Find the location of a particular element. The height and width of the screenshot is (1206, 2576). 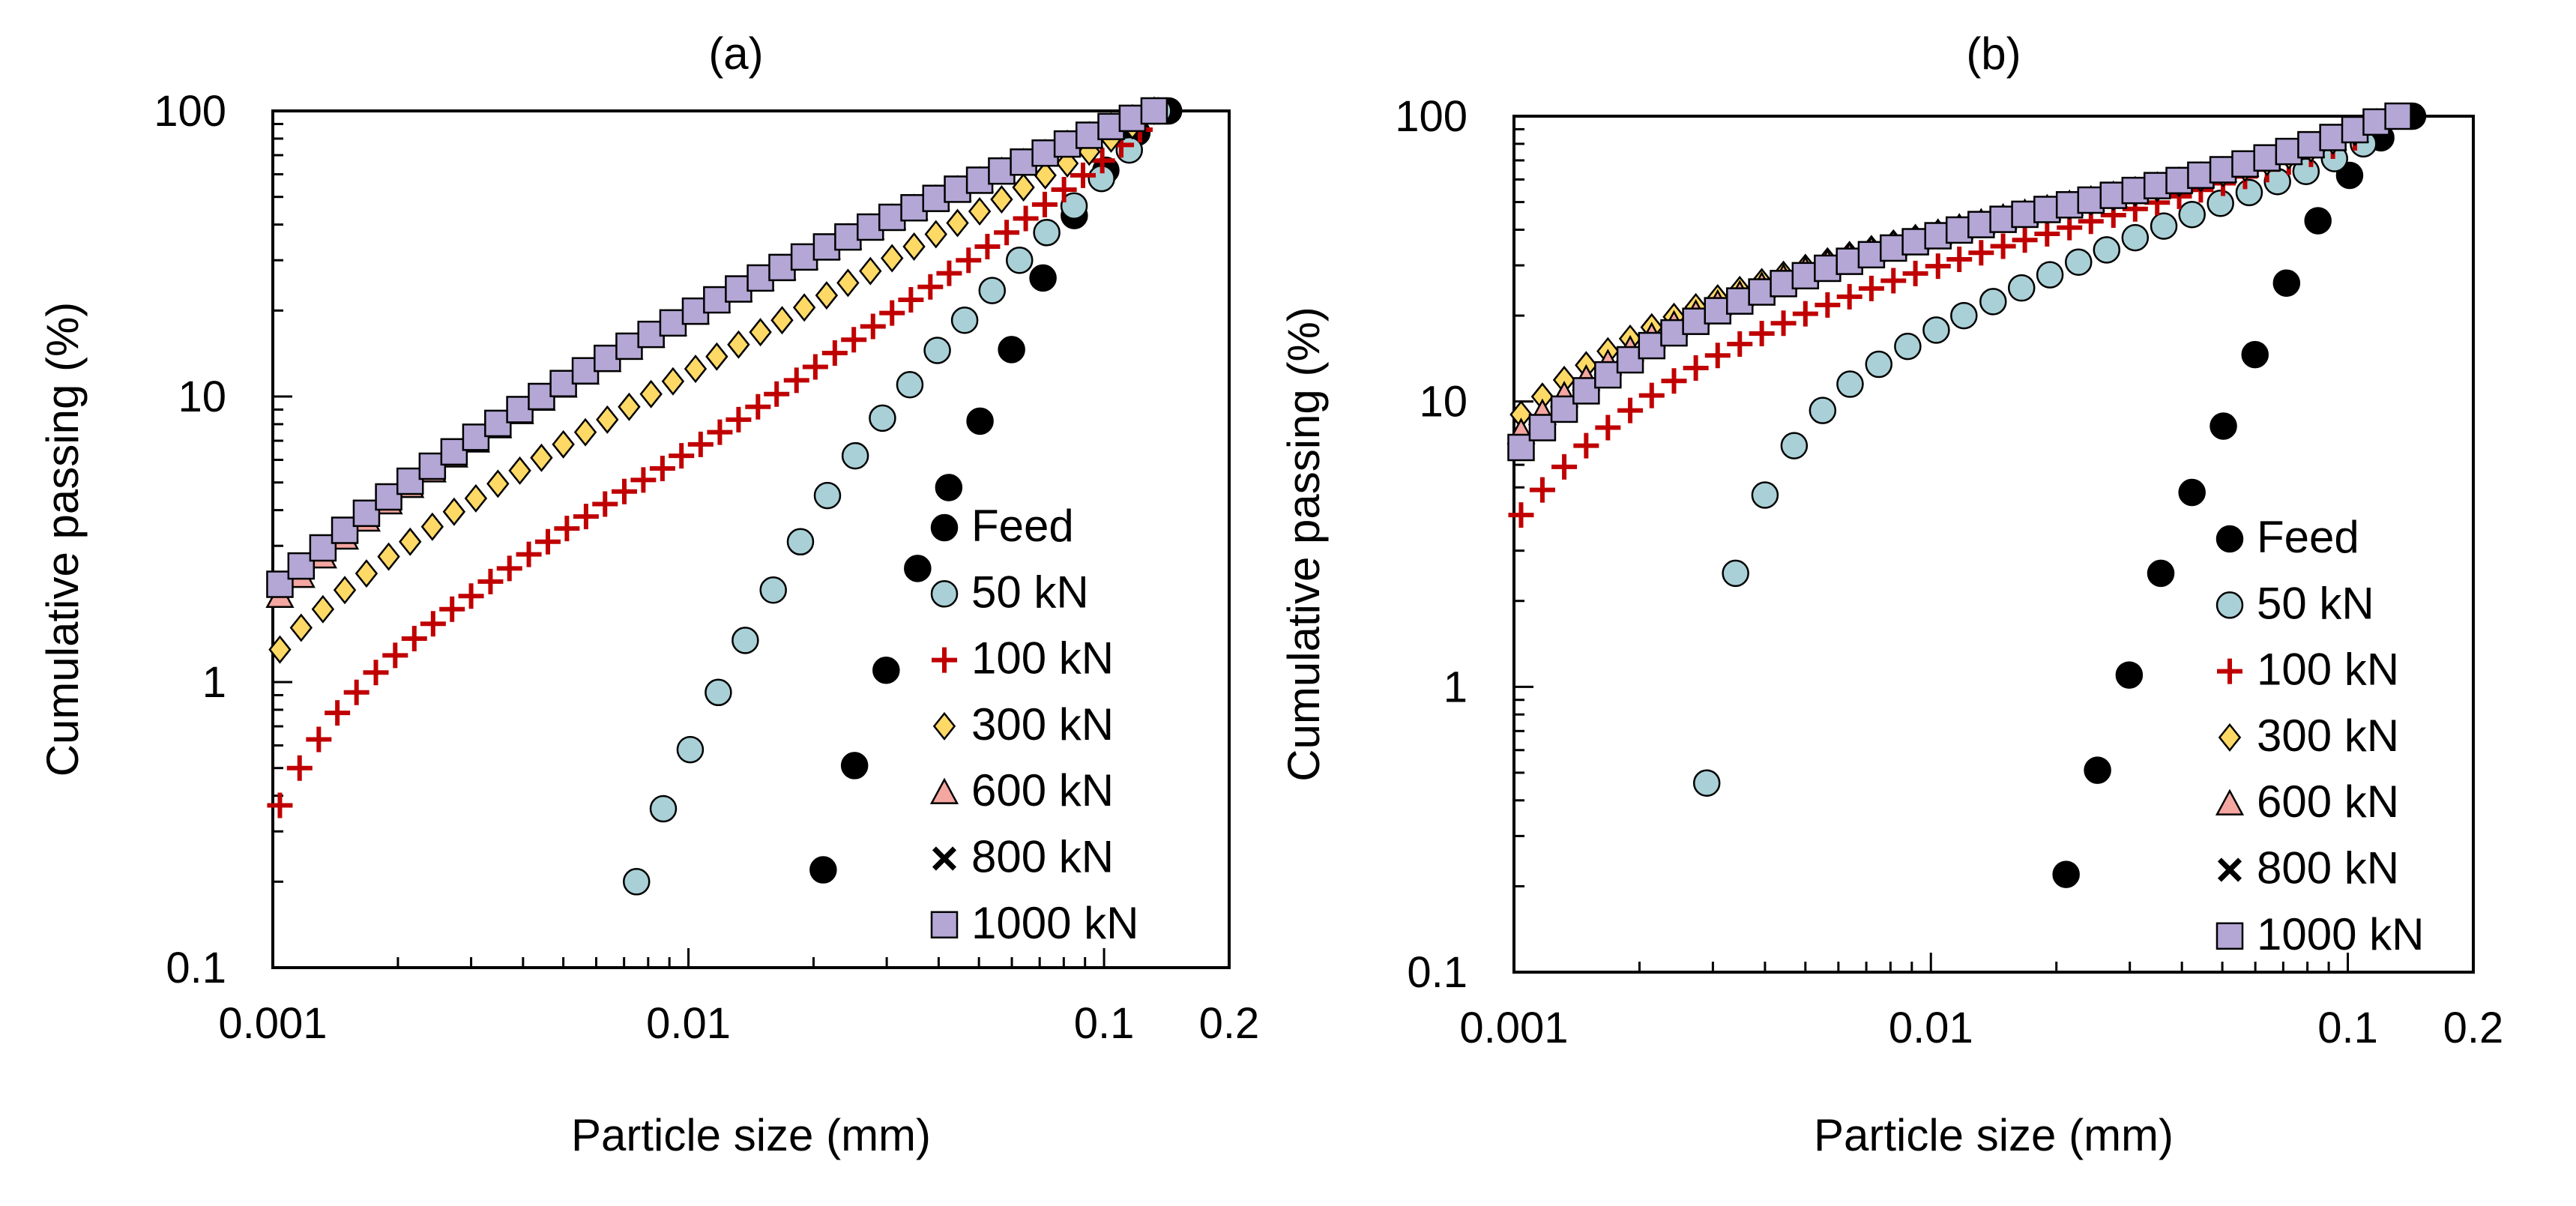

x-tick-label: 0.001 is located at coordinates (273, 1024).